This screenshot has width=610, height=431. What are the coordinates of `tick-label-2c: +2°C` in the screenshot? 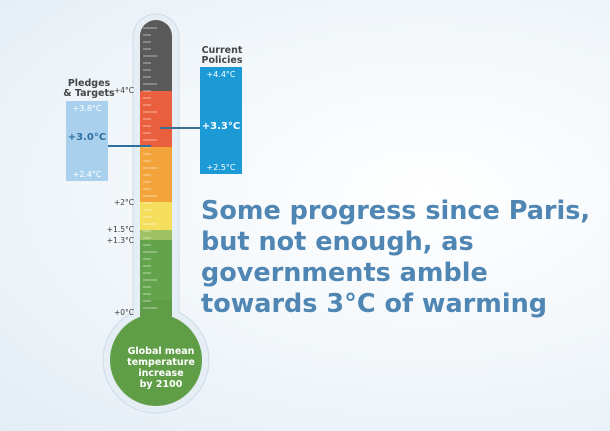 It's located at (123, 202).